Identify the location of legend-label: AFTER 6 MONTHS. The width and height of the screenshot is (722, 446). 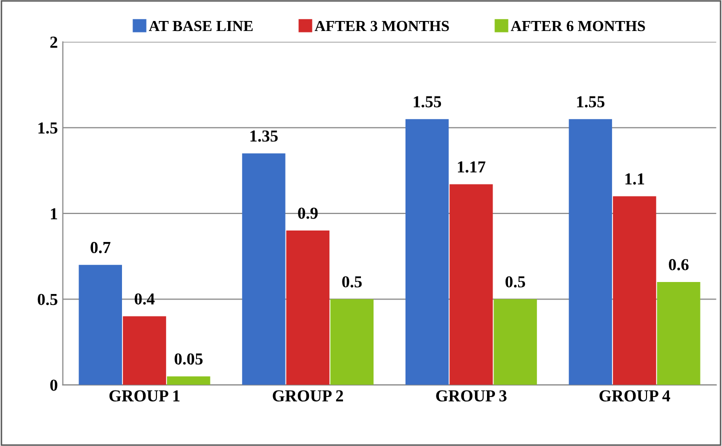
(577, 26).